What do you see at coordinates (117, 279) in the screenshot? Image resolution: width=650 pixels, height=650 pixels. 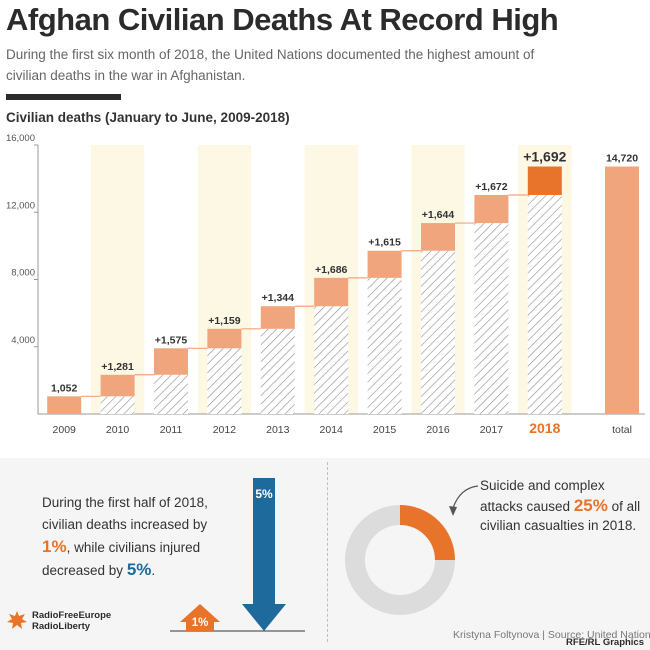 I see `column-band` at bounding box center [117, 279].